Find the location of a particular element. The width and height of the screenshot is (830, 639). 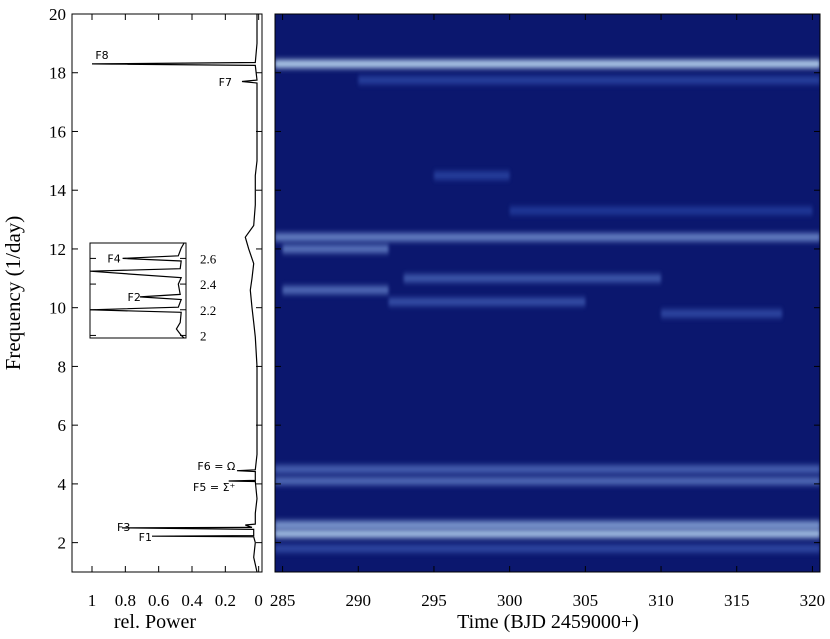

x-axis-label: Time (BJD 2459000+) is located at coordinates (548, 622).